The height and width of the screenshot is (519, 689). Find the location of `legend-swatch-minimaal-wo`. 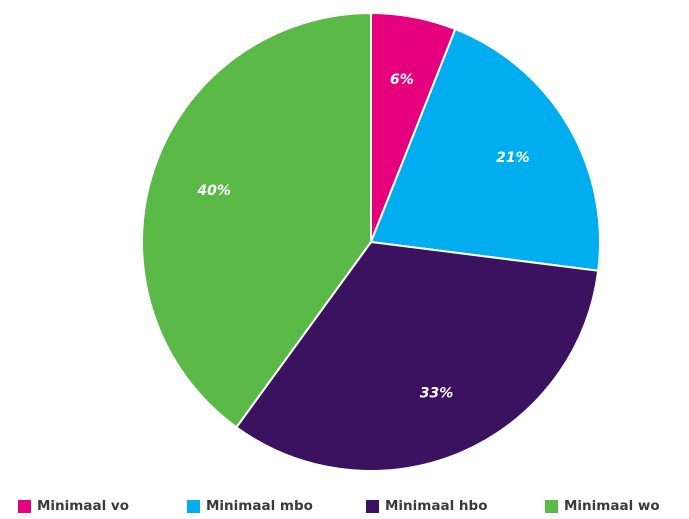

legend-swatch-minimaal-wo is located at coordinates (551, 506).